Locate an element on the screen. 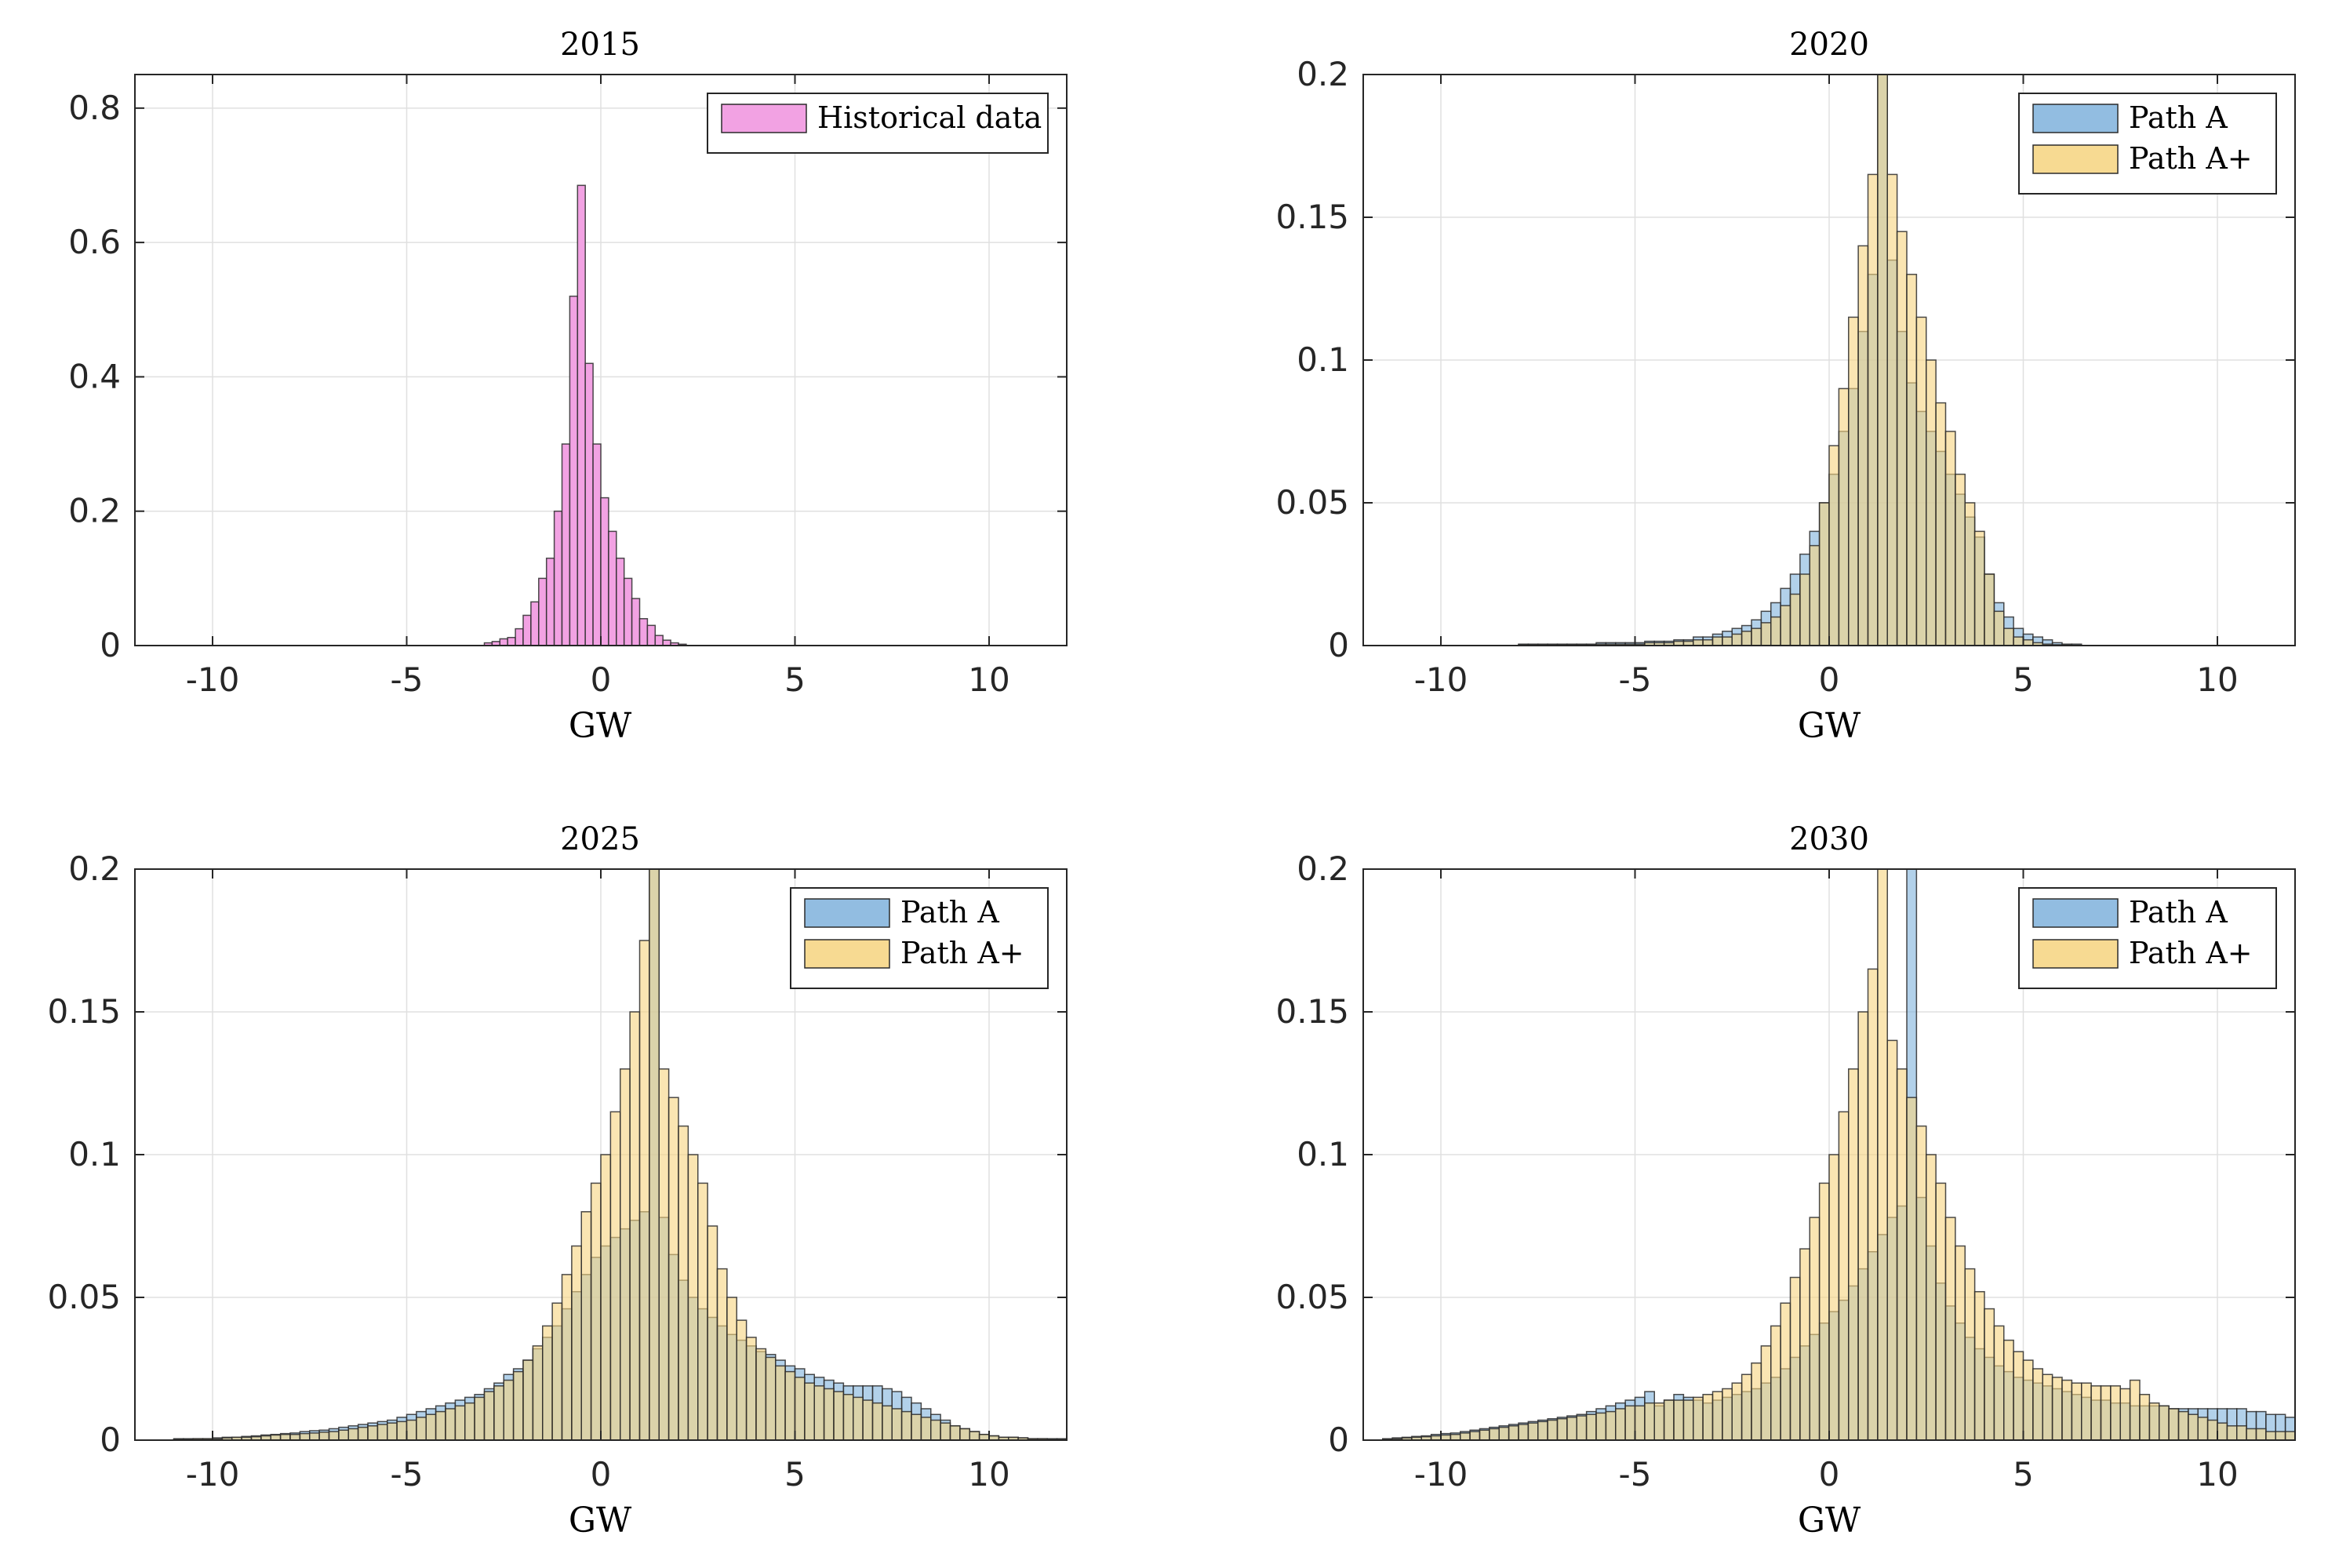  y-tick-label: 0.15 is located at coordinates (84, 1011).